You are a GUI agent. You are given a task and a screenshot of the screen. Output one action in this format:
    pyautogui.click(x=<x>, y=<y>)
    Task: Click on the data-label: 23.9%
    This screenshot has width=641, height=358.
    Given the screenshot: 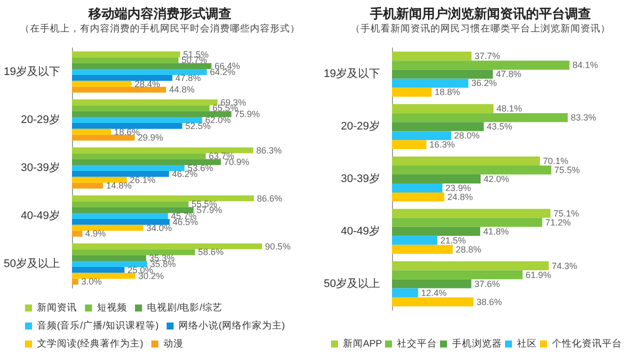 What is the action you would take?
    pyautogui.click(x=458, y=188)
    